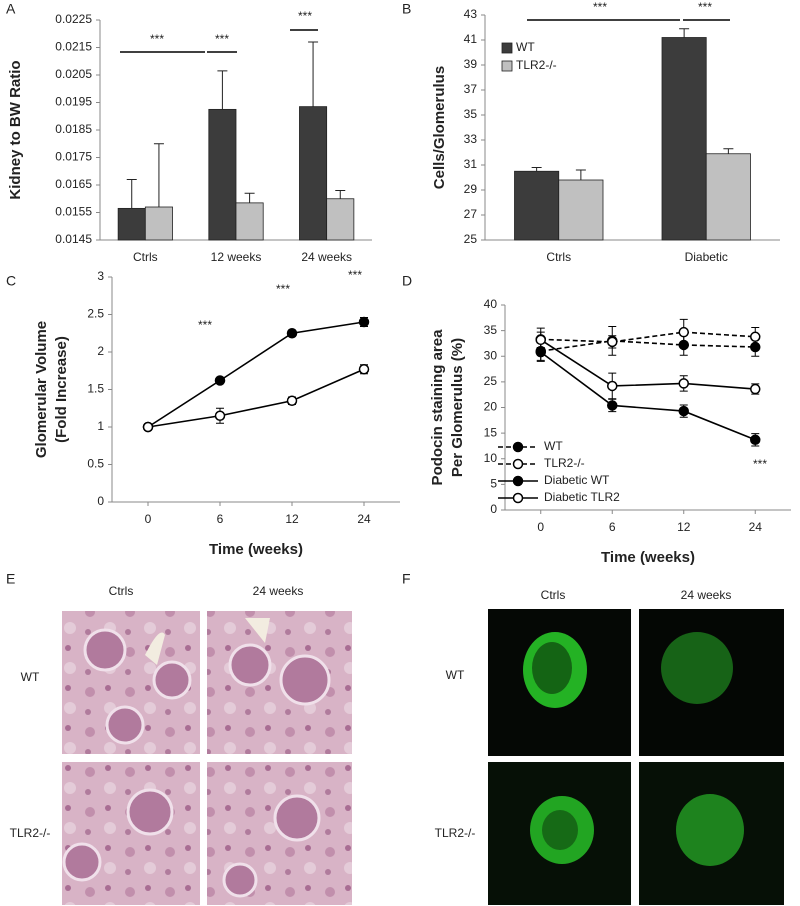  Describe the element at coordinates (73, 102) in the screenshot. I see `y-tick-label: 0.0195` at that location.